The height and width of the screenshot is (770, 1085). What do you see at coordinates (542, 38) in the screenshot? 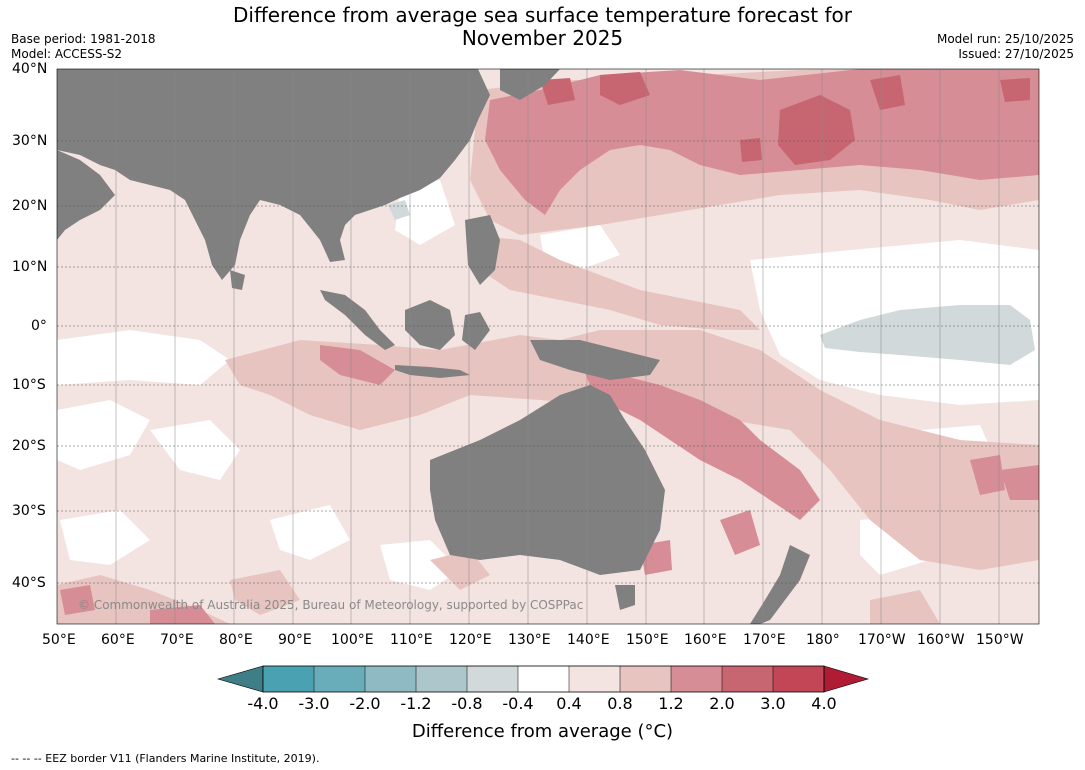
I see `title-line-2: November 2025` at bounding box center [542, 38].